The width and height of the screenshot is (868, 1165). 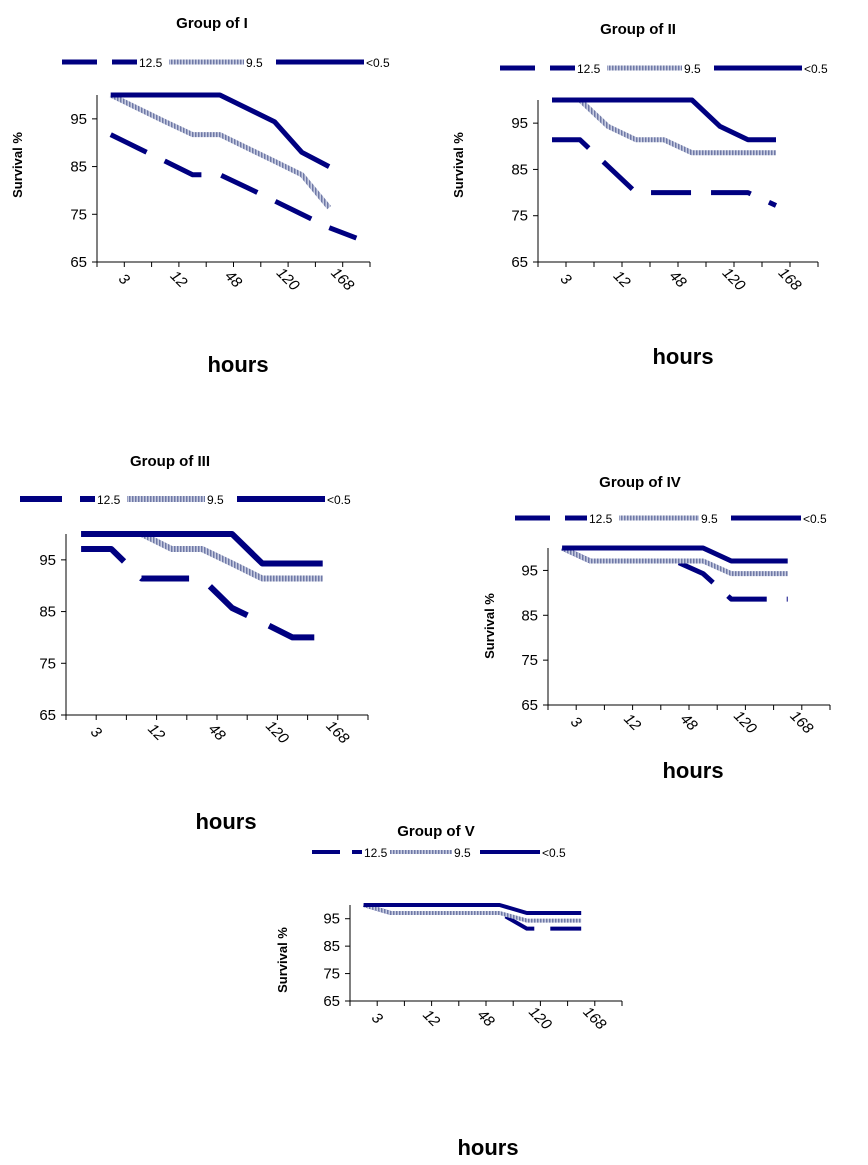 I want to click on chart-title: Group of V, so click(x=436, y=831).